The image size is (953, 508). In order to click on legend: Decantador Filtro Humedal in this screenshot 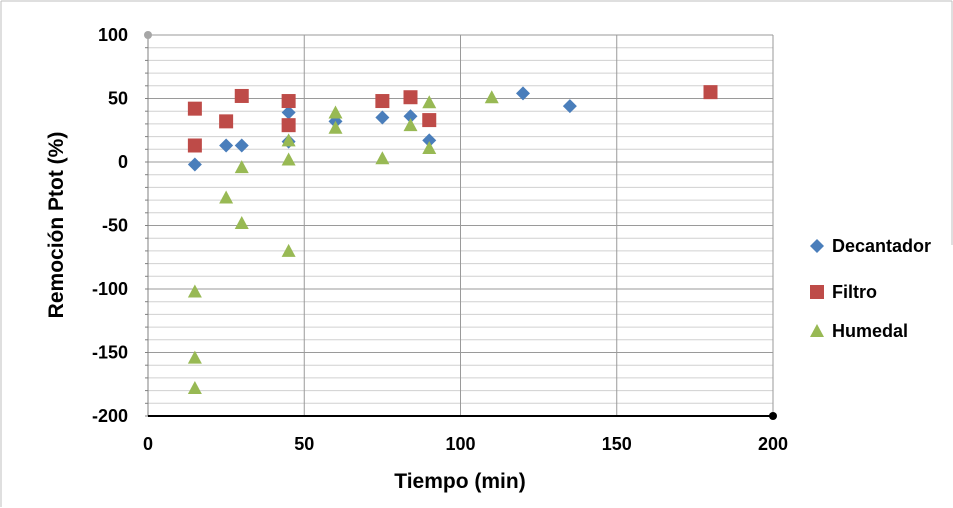, I will do `click(870, 288)`.